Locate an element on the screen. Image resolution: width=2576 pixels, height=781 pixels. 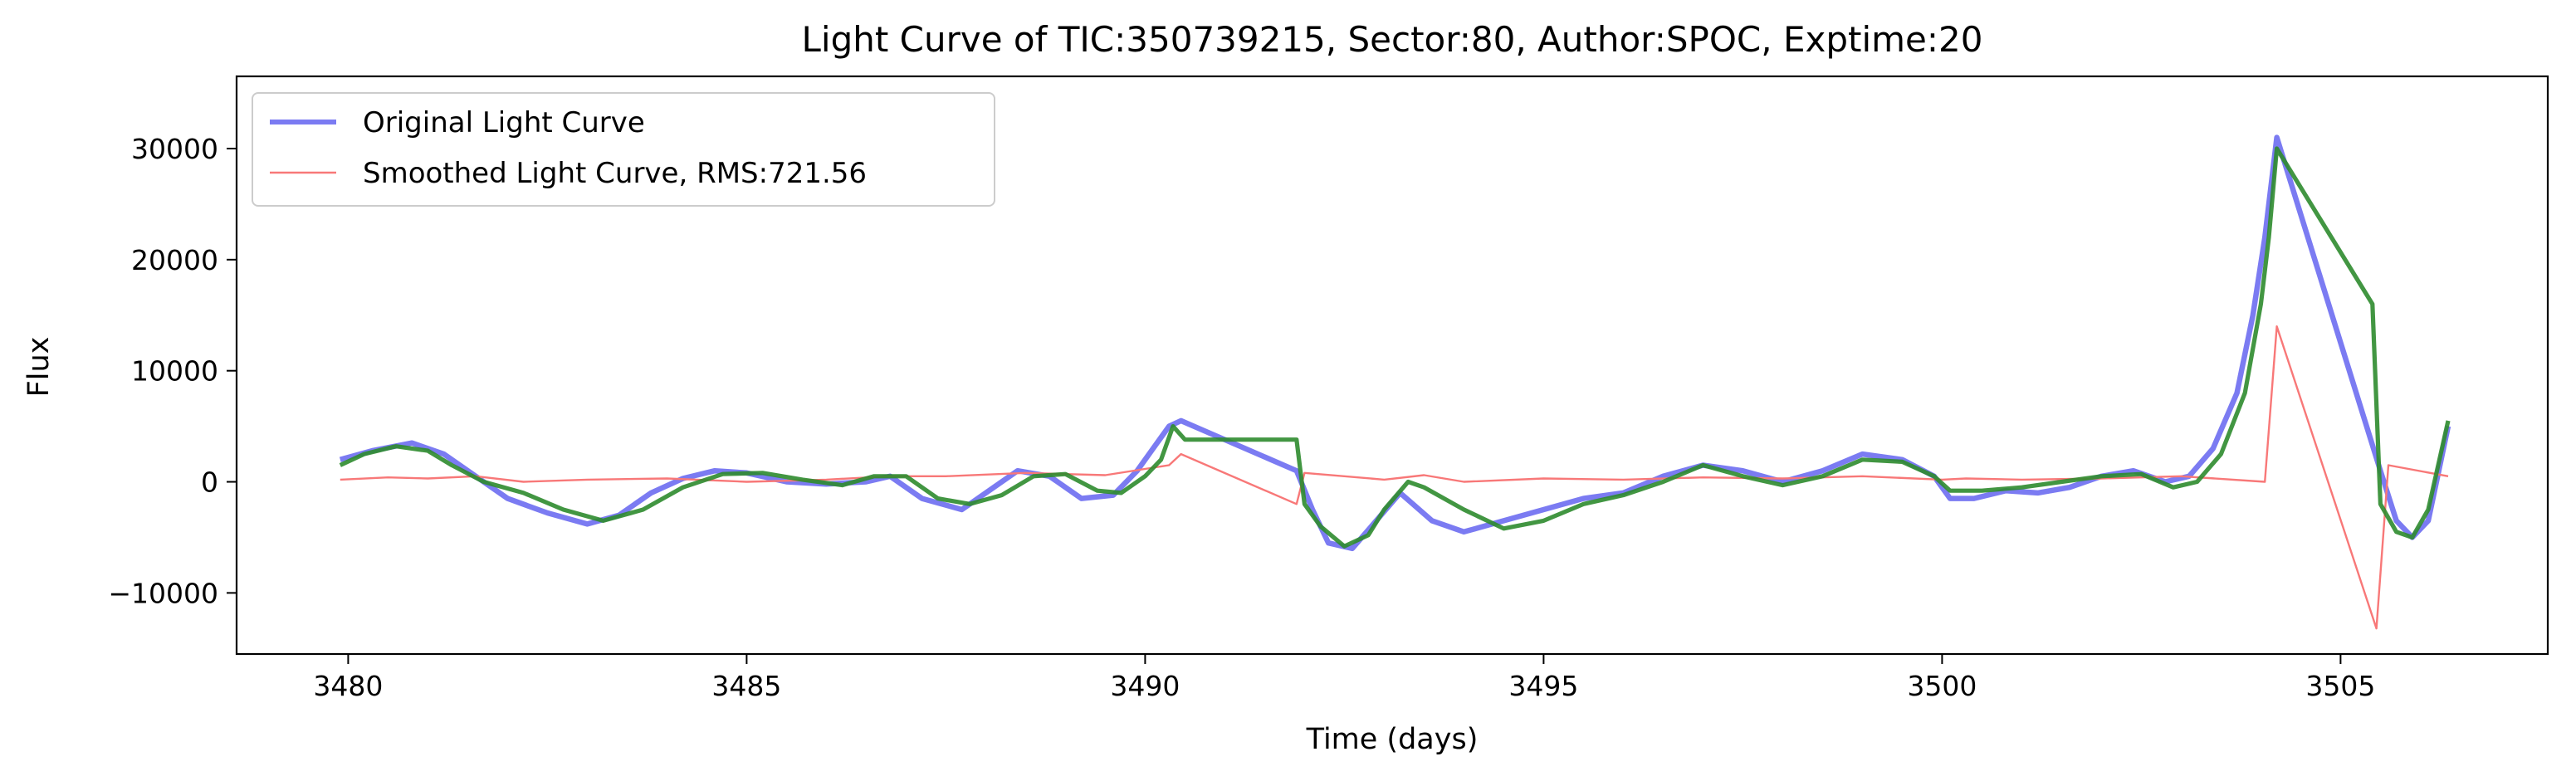
legend-box is located at coordinates (623, 149).